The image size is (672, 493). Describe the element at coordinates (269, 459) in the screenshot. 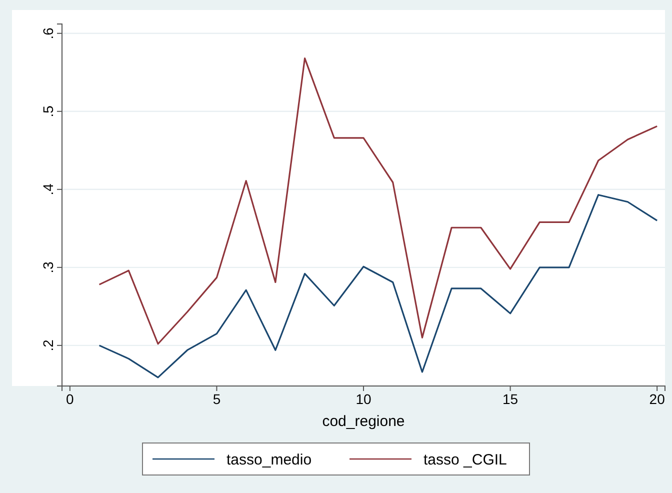

I see `legend-label: tasso_medio` at that location.